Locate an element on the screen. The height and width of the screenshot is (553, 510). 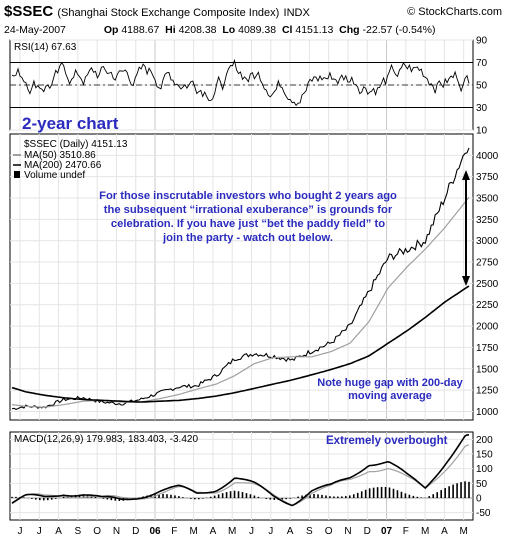
rsi-line is located at coordinates (240, 82).